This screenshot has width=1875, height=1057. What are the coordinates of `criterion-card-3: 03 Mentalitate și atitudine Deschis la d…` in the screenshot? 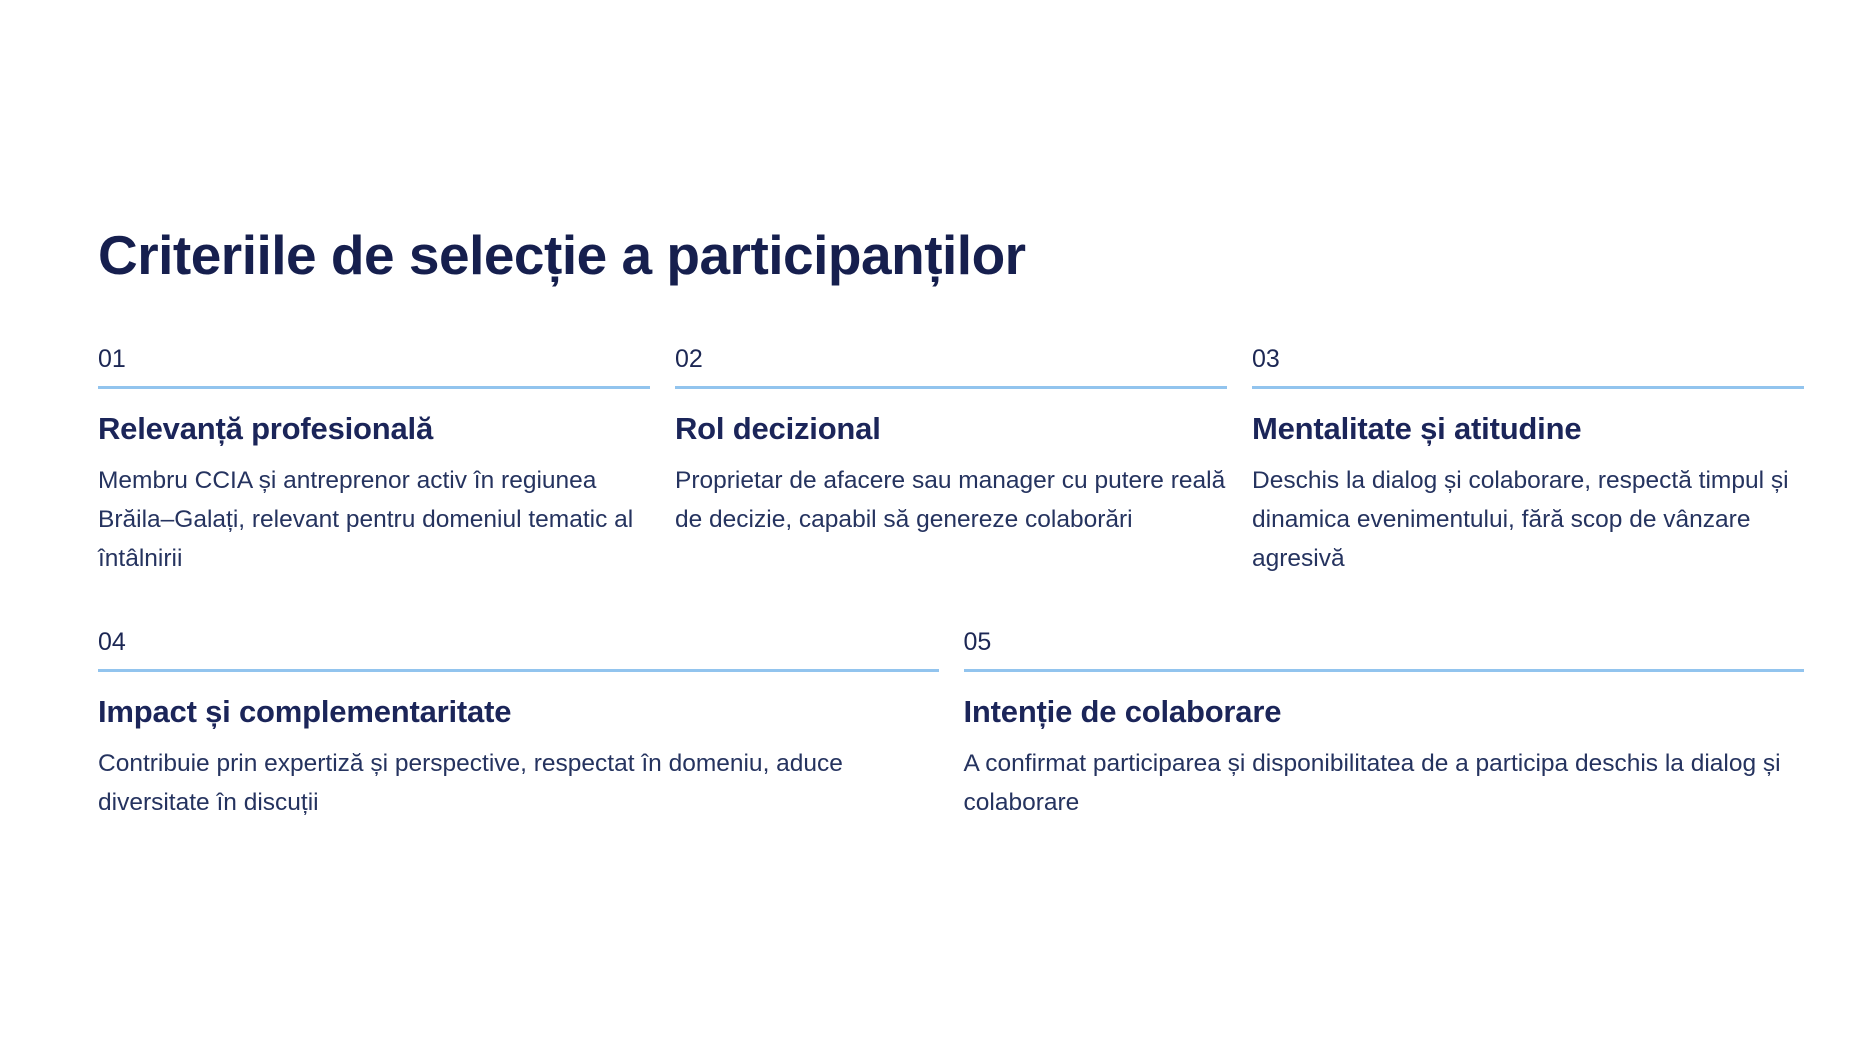 It's located at (1528, 462).